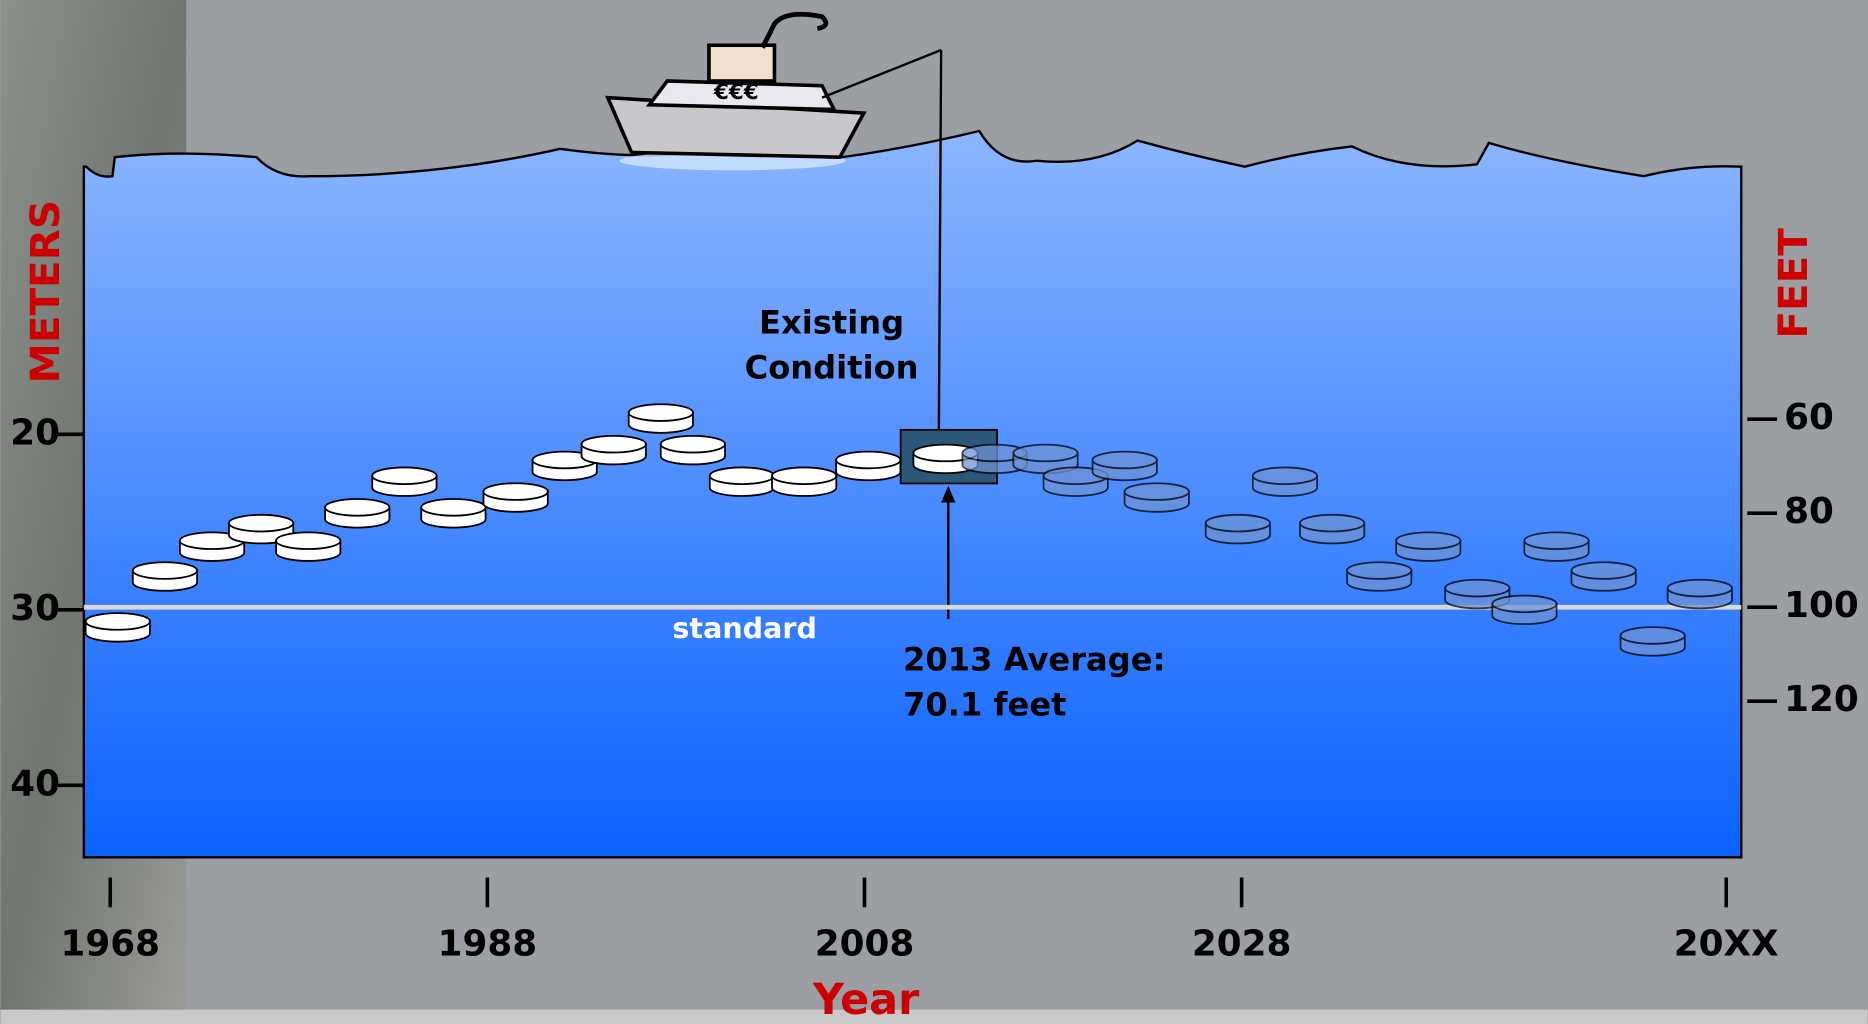  What do you see at coordinates (1809, 417) in the screenshot?
I see `y2-tick-label: 60` at bounding box center [1809, 417].